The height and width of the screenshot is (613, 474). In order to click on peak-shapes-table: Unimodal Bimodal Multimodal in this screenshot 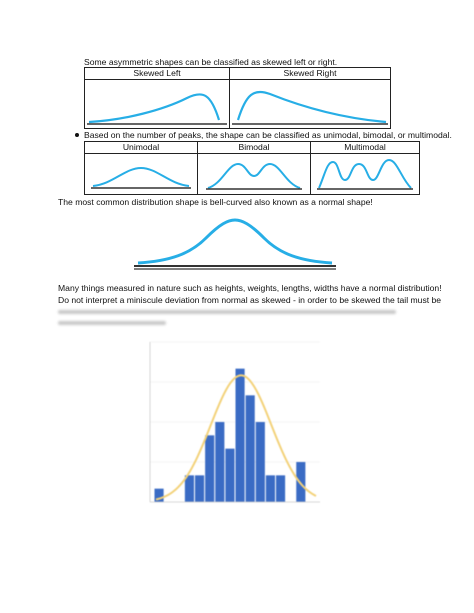, I will do `click(252, 168)`.